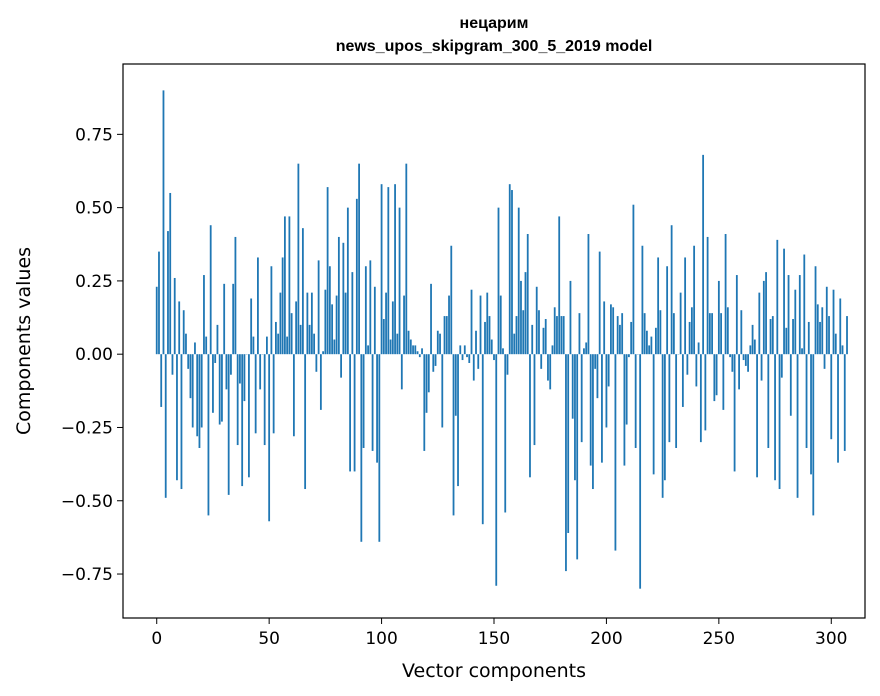  What do you see at coordinates (94, 209) in the screenshot?
I see `y-tick-label: 0.50` at bounding box center [94, 209].